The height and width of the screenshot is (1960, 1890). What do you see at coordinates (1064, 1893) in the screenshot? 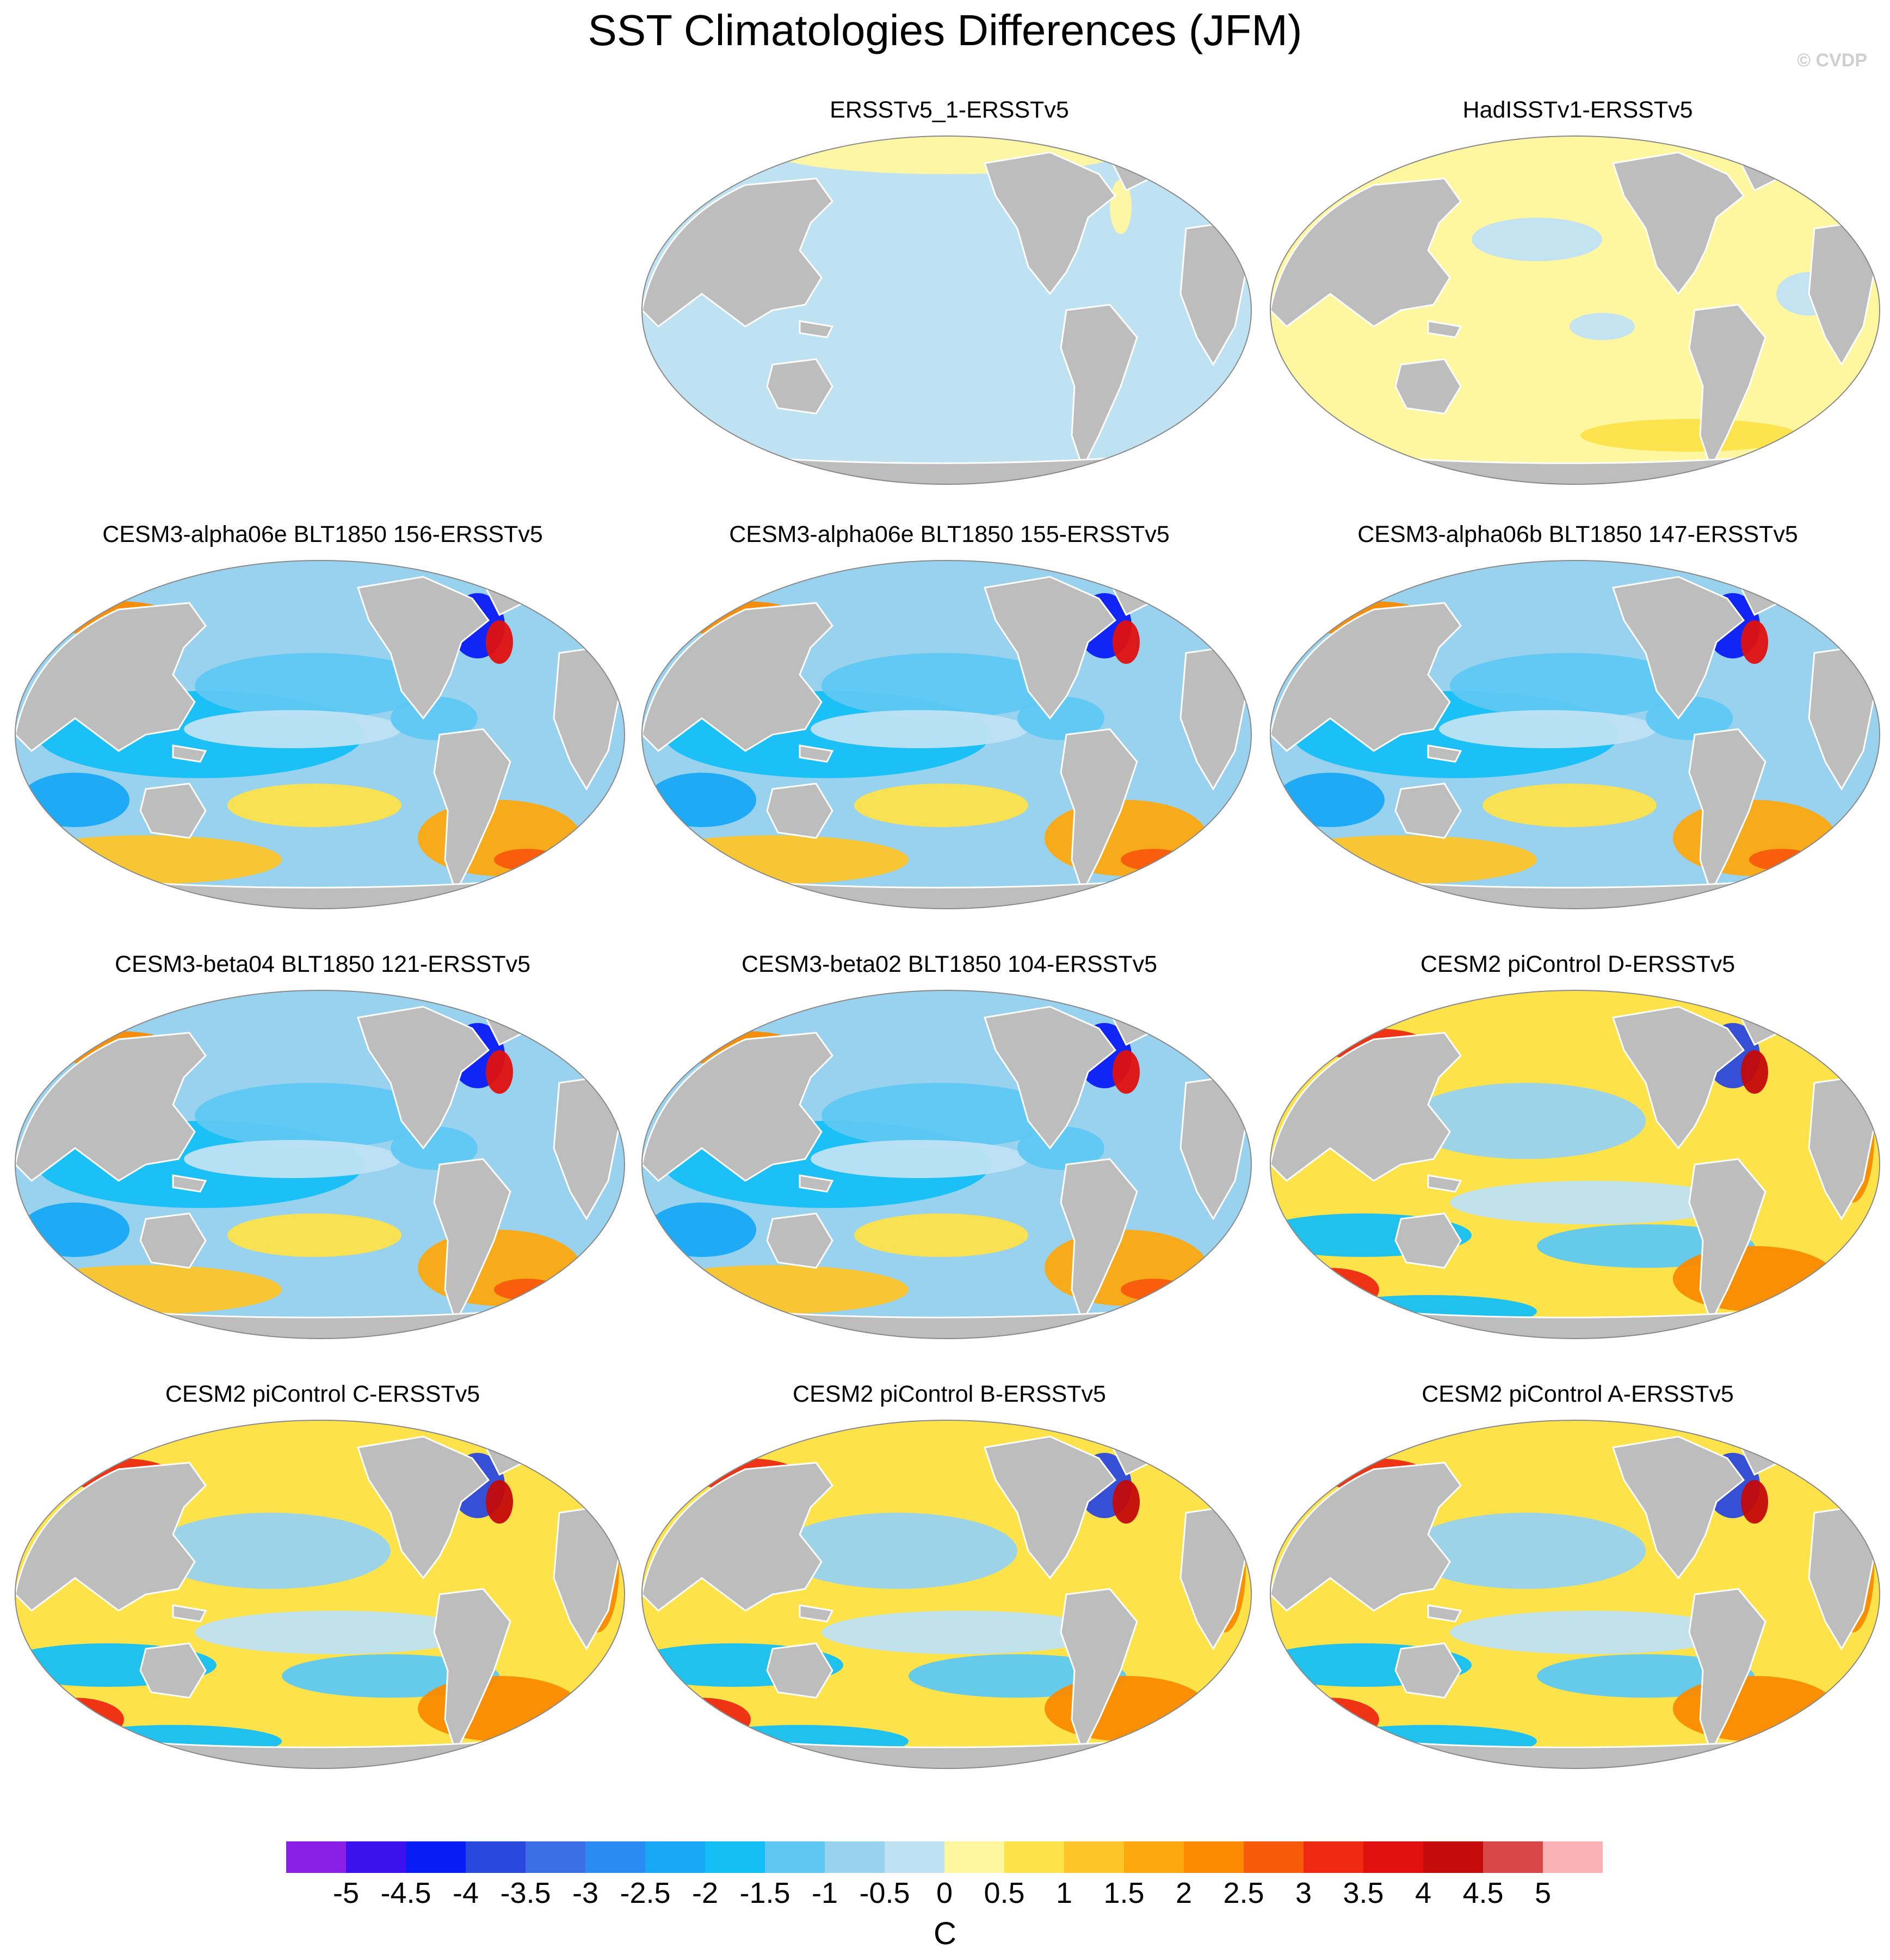
I see `colorbar-tick-label: 1` at bounding box center [1064, 1893].